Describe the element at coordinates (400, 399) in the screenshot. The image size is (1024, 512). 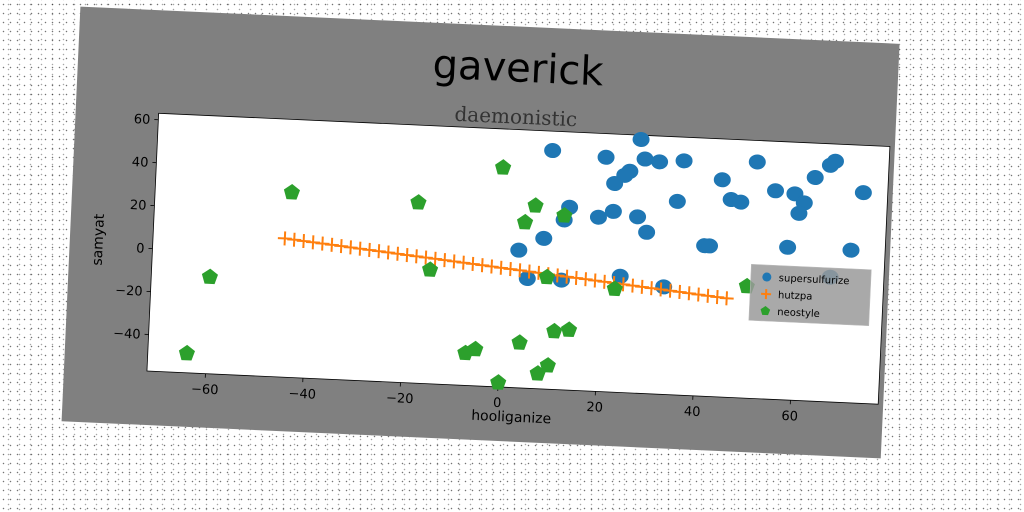
I see `x-tick-label: −20` at that location.